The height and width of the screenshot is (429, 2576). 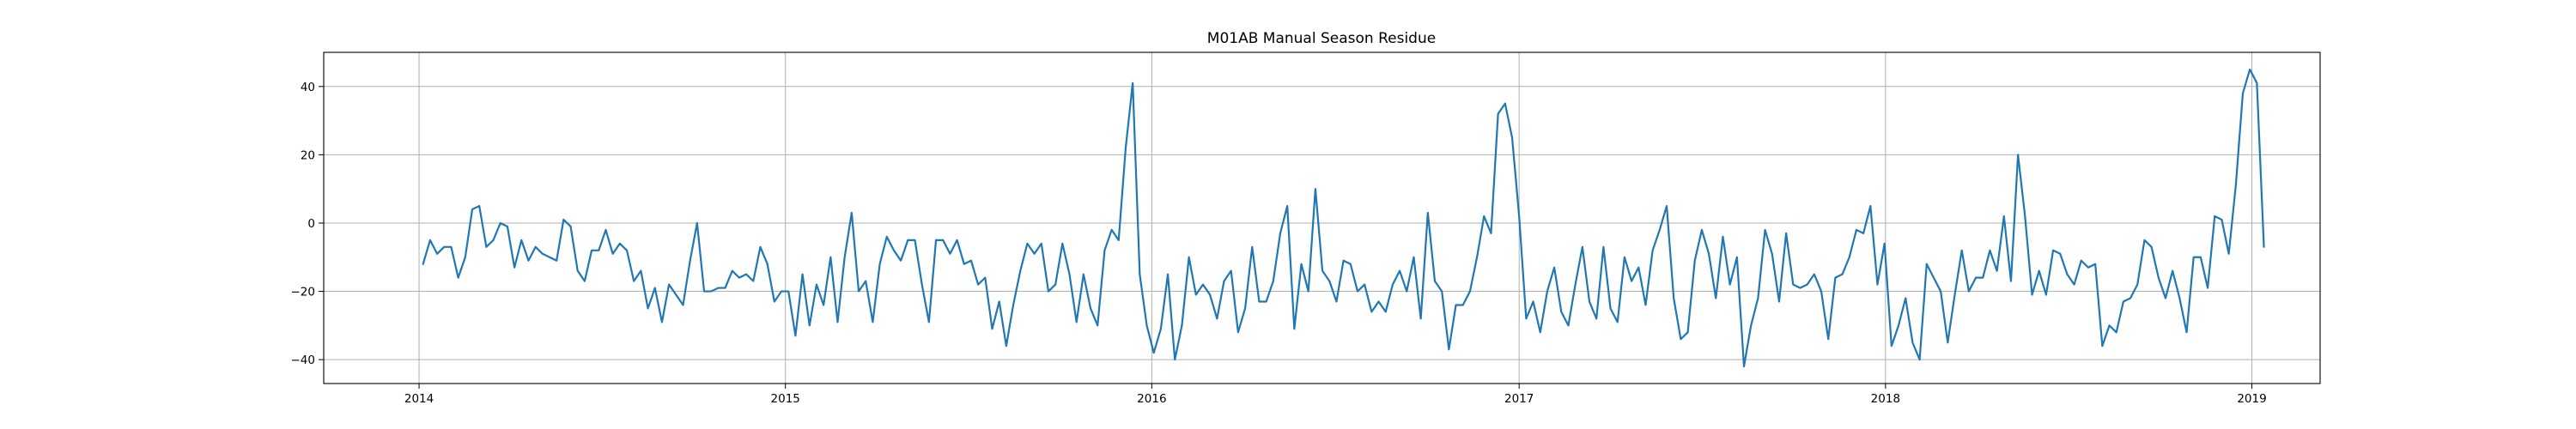 I want to click on x-tick-label: 2015, so click(x=786, y=399).